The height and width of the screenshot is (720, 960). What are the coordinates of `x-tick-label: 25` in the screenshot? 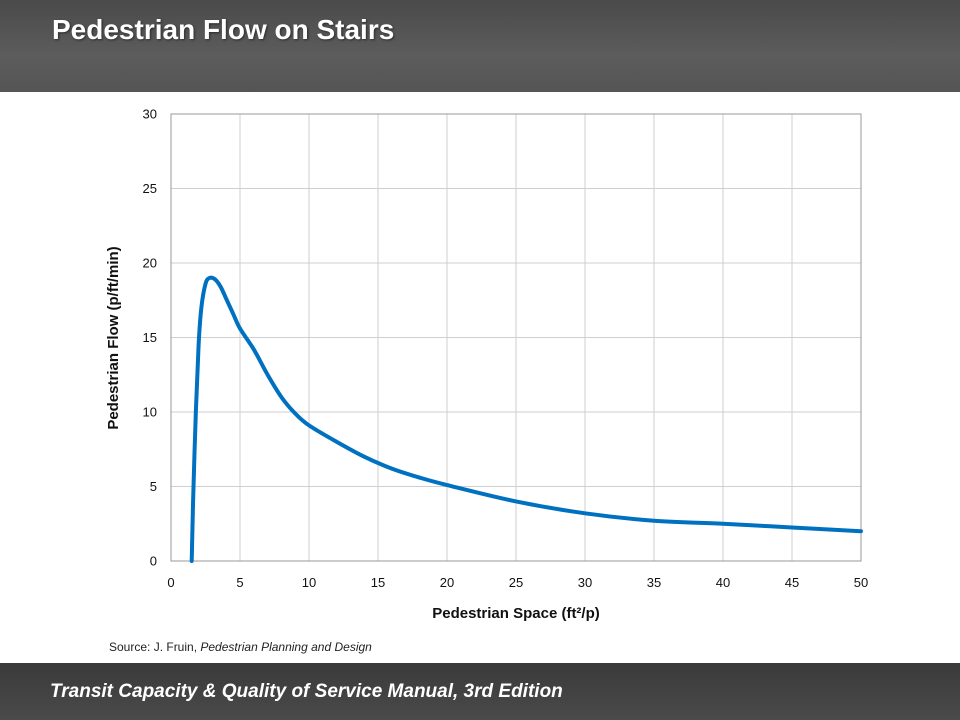 It's located at (516, 582).